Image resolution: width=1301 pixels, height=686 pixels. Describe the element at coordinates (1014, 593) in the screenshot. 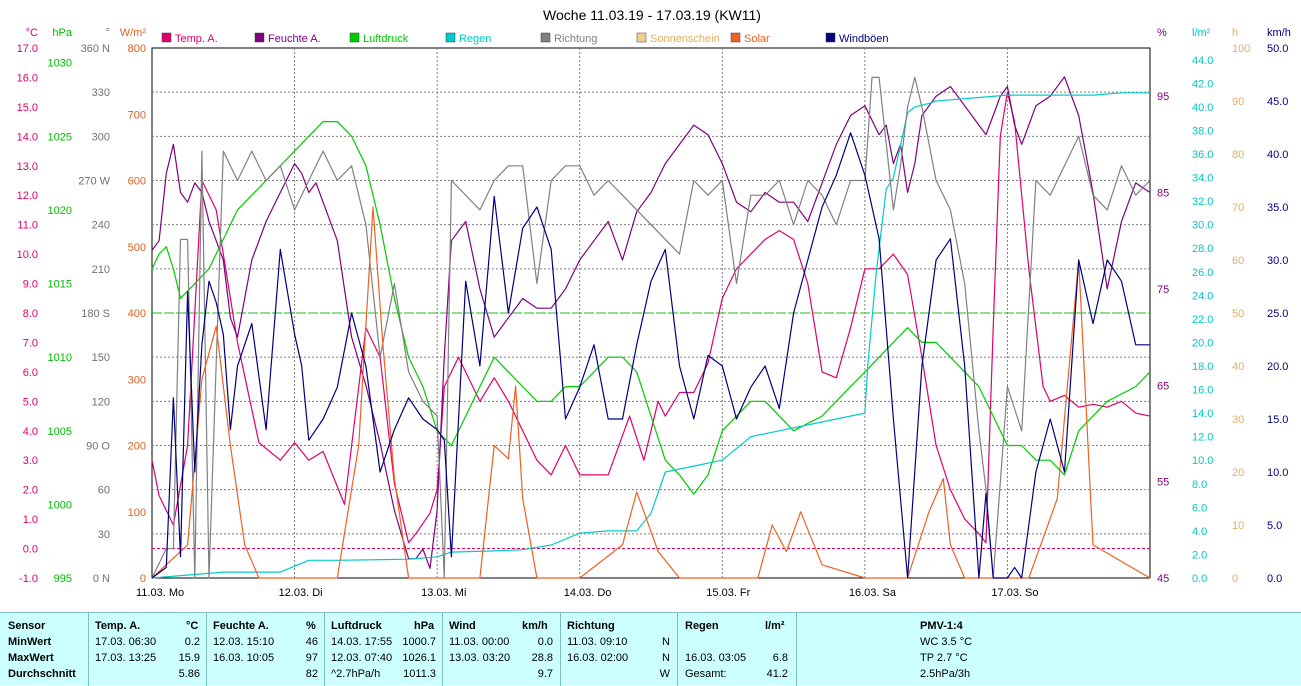

I see `x-tick-label: 17.03. So` at that location.